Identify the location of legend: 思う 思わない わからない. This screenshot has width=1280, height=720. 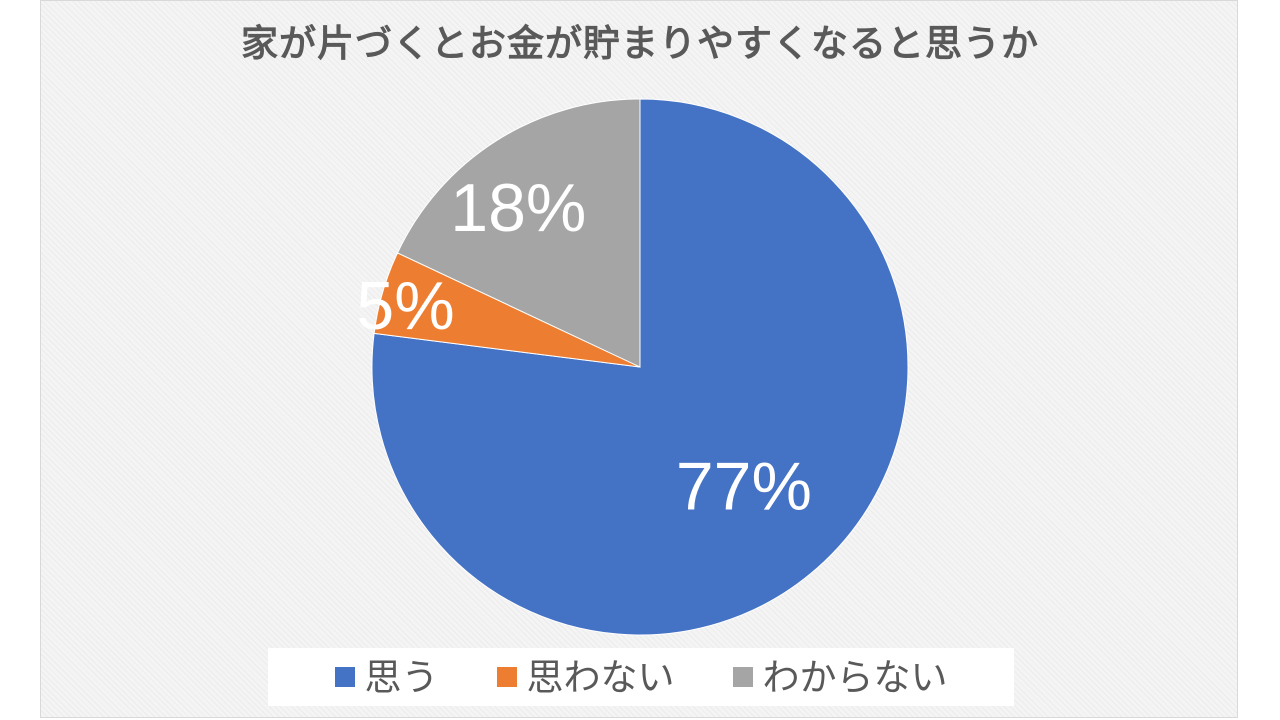
(641, 677).